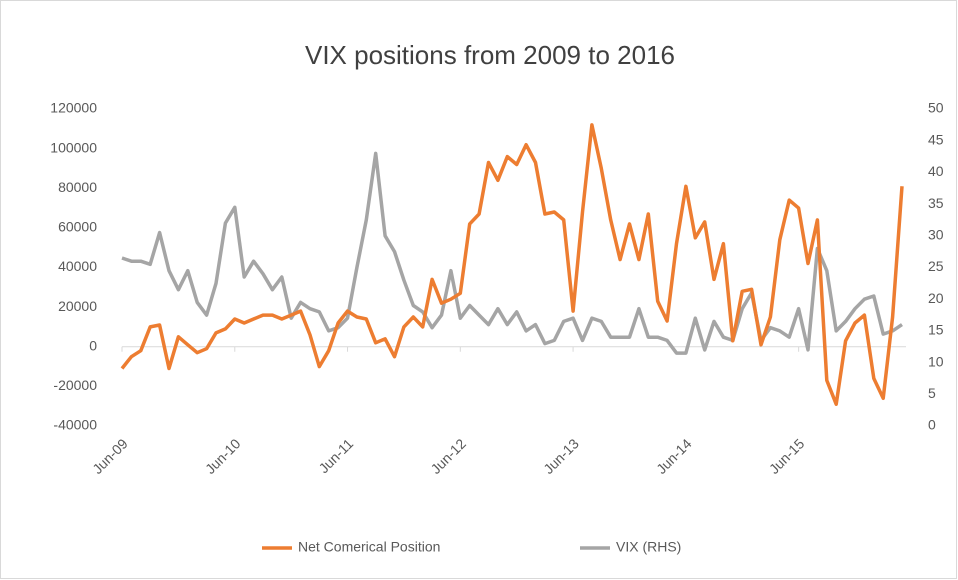  Describe the element at coordinates (932, 393) in the screenshot. I see `y2-tick-label: 5` at that location.